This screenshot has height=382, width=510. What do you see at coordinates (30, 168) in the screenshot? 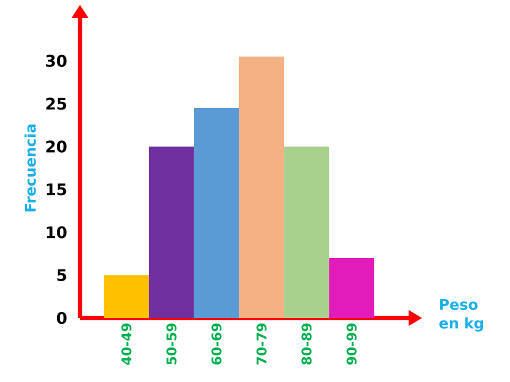
I see `y-axis-title: Frecuencia` at bounding box center [30, 168].